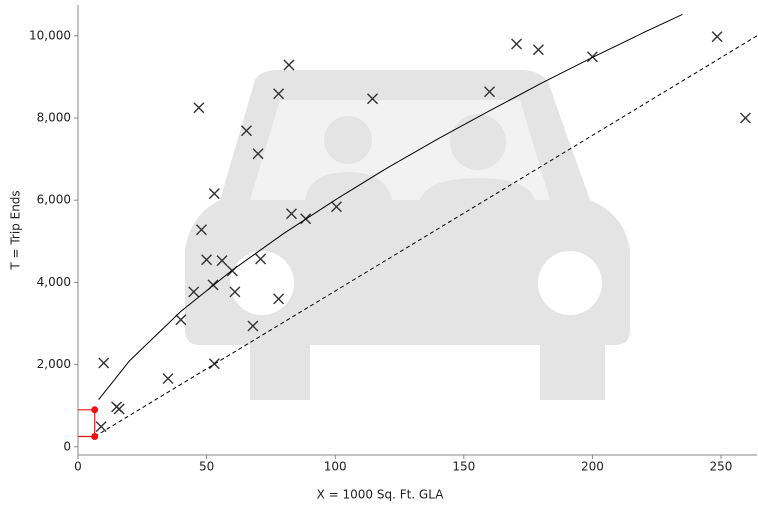  What do you see at coordinates (592, 467) in the screenshot?
I see `x-tick-label: 200` at bounding box center [592, 467].